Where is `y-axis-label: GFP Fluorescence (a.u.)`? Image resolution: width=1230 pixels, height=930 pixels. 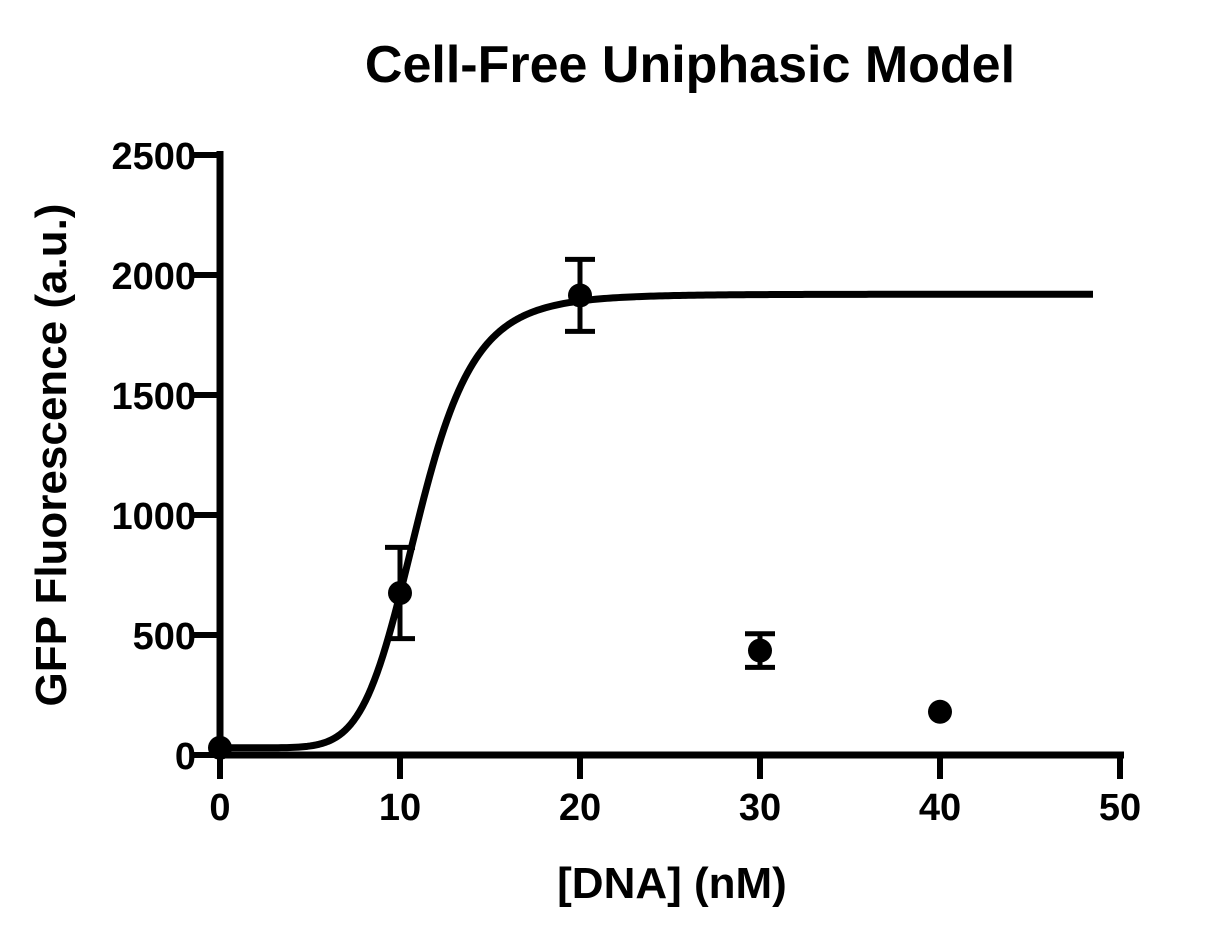 y-axis-label: GFP Fluorescence (a.u.) is located at coordinates (51, 455).